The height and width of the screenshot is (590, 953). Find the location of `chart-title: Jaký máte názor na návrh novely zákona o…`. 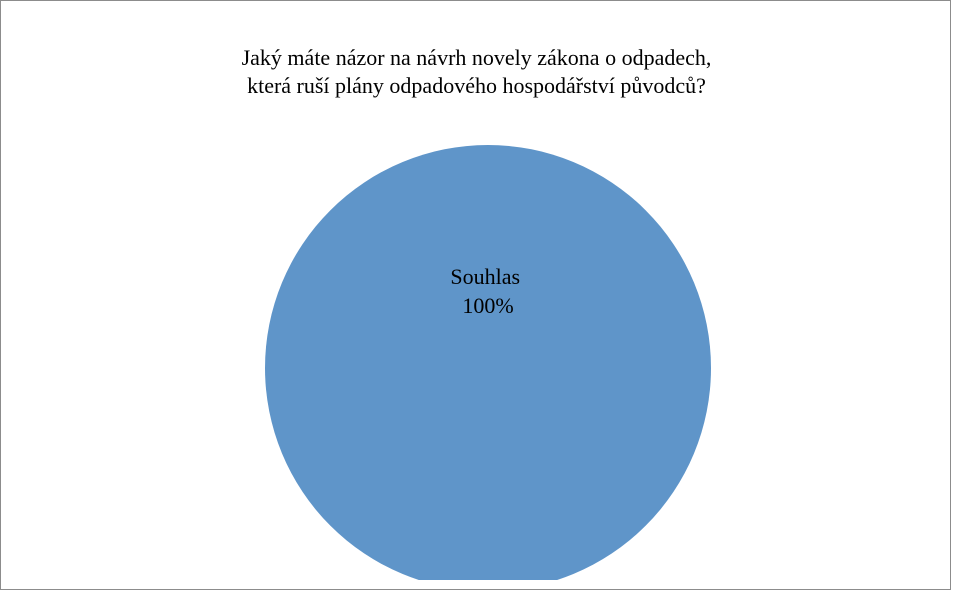

chart-title: Jaký máte názor na návrh novely zákona o… is located at coordinates (476, 72).